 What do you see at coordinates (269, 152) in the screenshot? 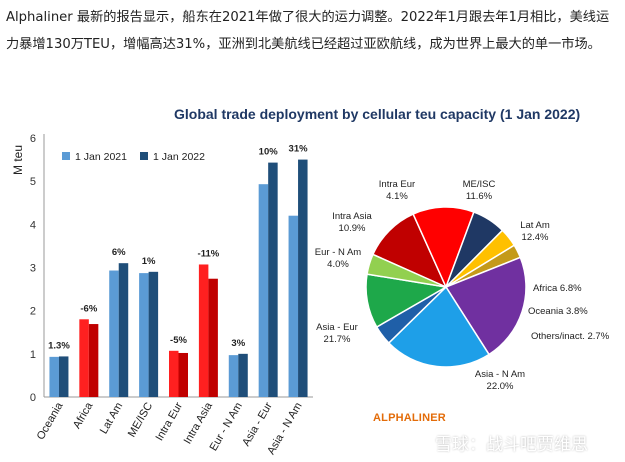
I see `change-label: 10%` at bounding box center [269, 152].